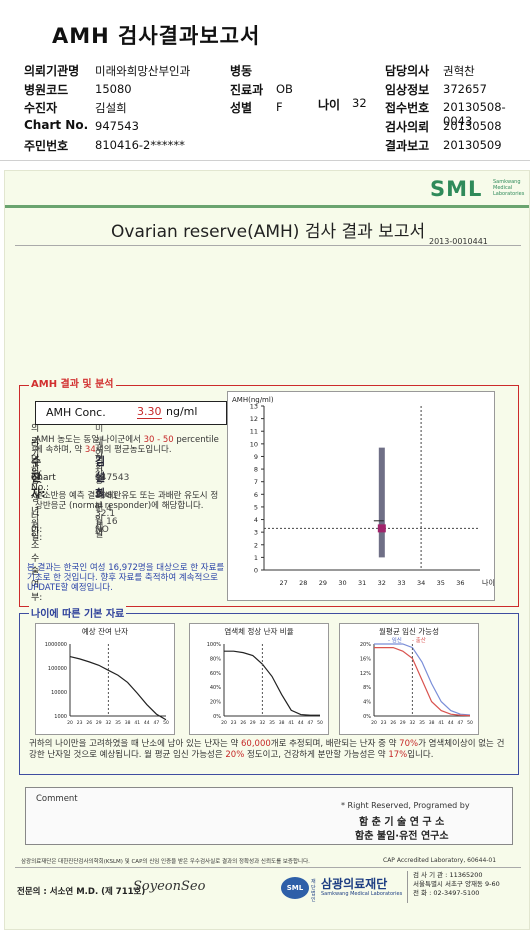 This screenshot has height=931, width=530. What do you see at coordinates (329, 105) in the screenshot?
I see `age-label: 나이` at bounding box center [329, 105].